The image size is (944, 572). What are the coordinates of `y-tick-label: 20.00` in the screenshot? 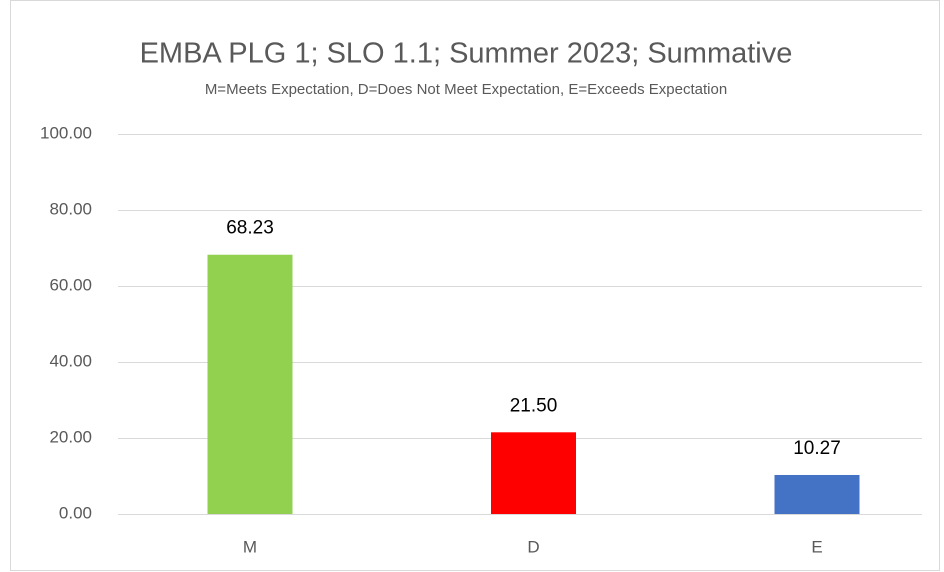 It's located at (70, 436).